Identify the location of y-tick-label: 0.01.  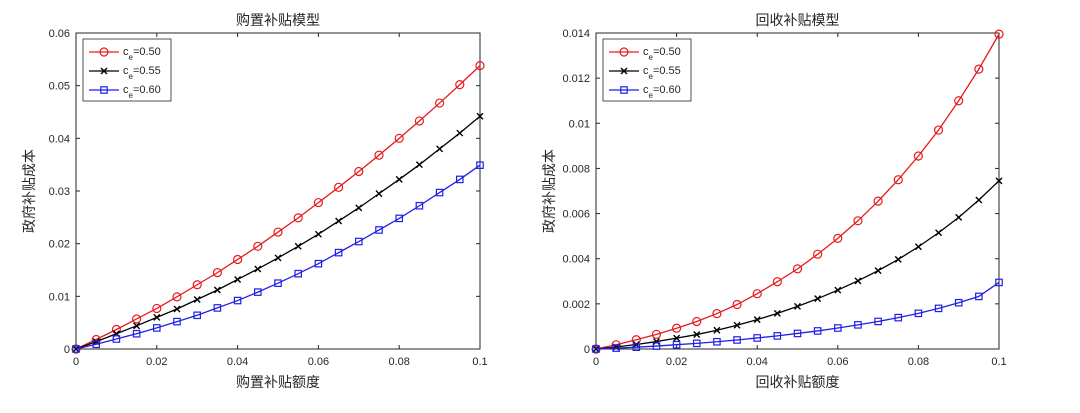
(579, 124).